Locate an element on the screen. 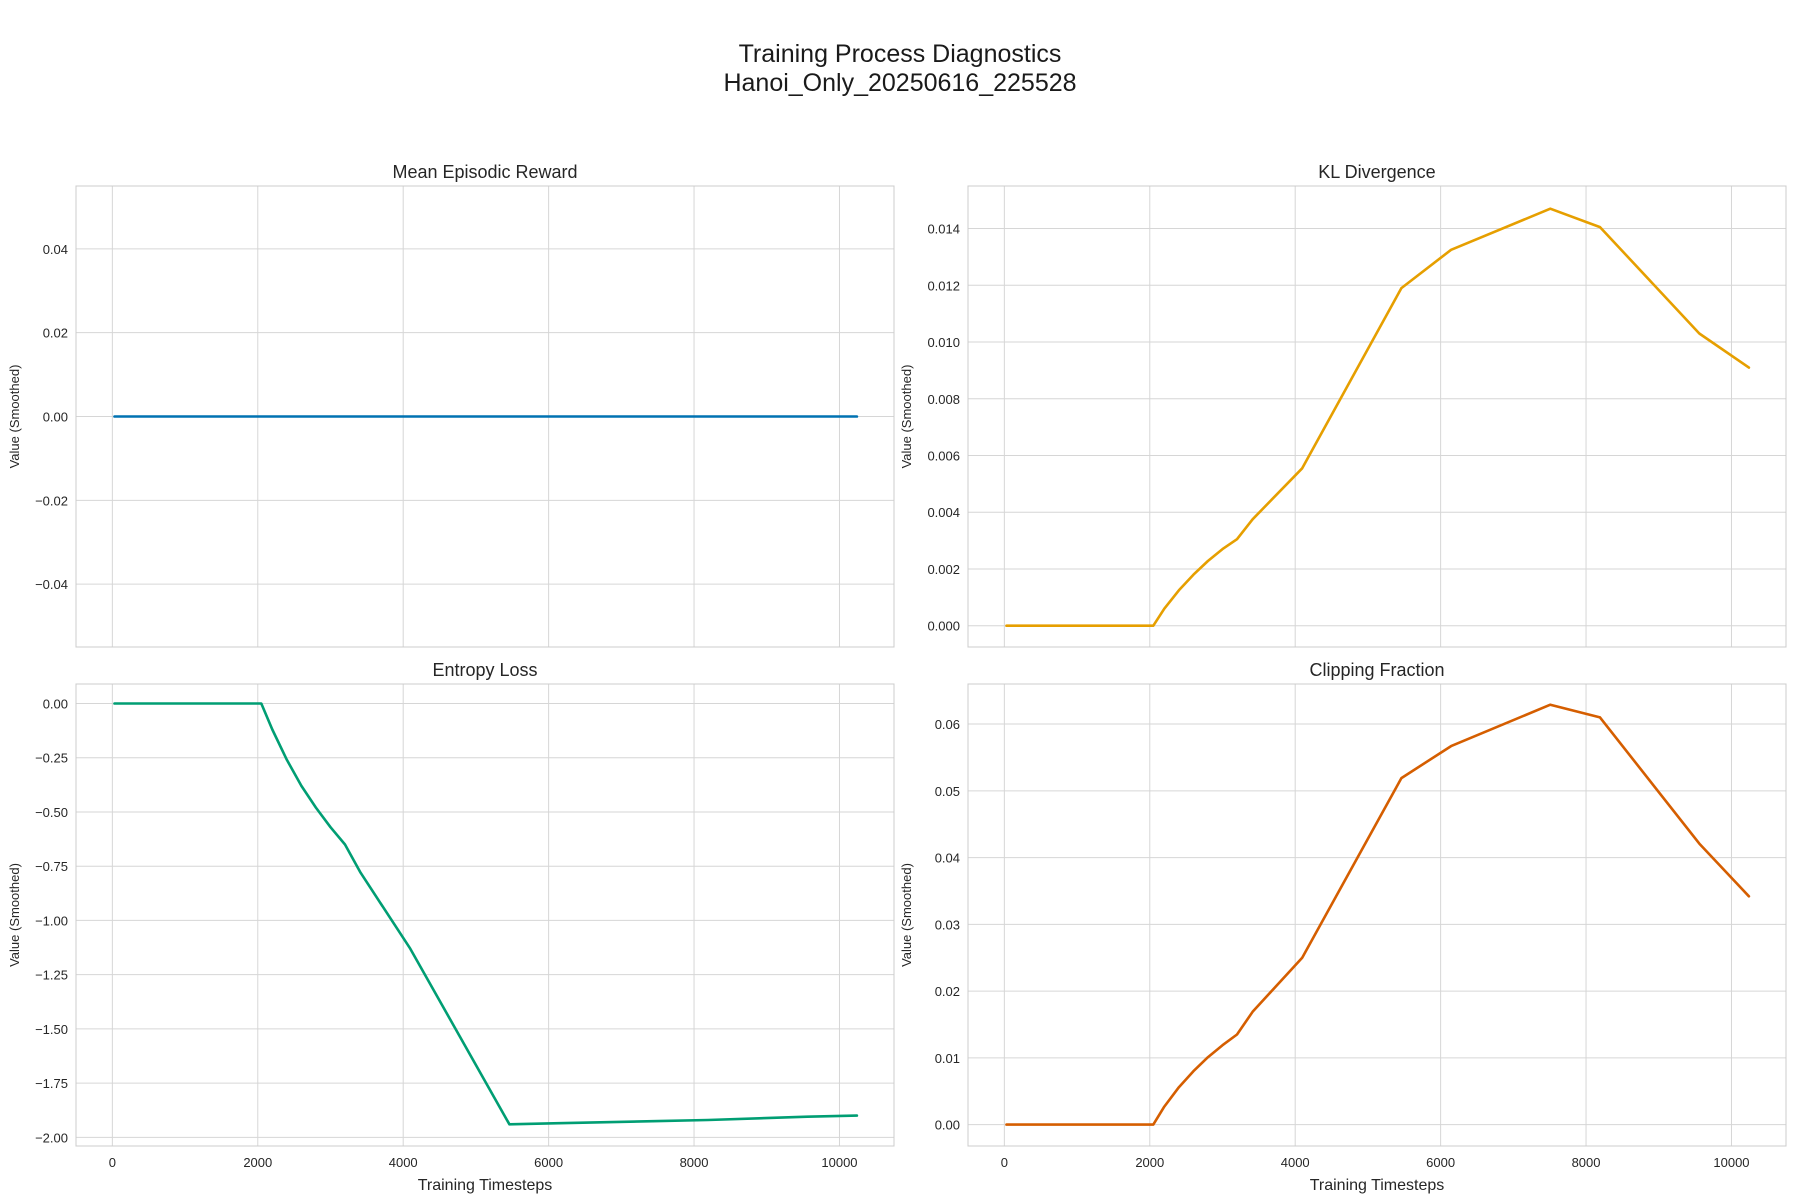 The image size is (1800, 1200). kl-divergence-y-tick-label: 0.004 is located at coordinates (943, 512).